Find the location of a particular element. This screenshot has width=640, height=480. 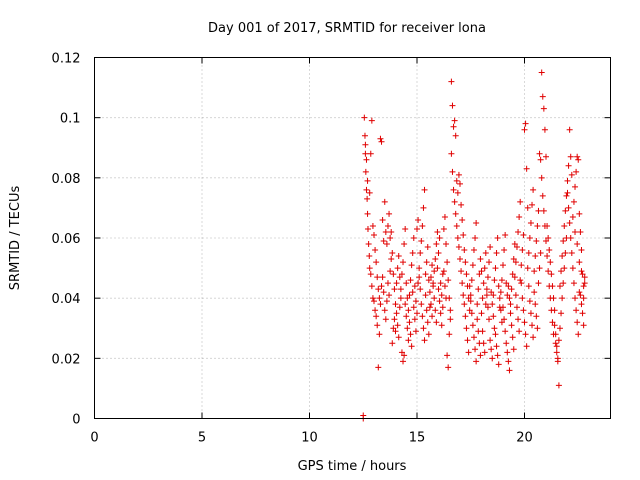

y-tick-label: 0.1 is located at coordinates (70, 119).